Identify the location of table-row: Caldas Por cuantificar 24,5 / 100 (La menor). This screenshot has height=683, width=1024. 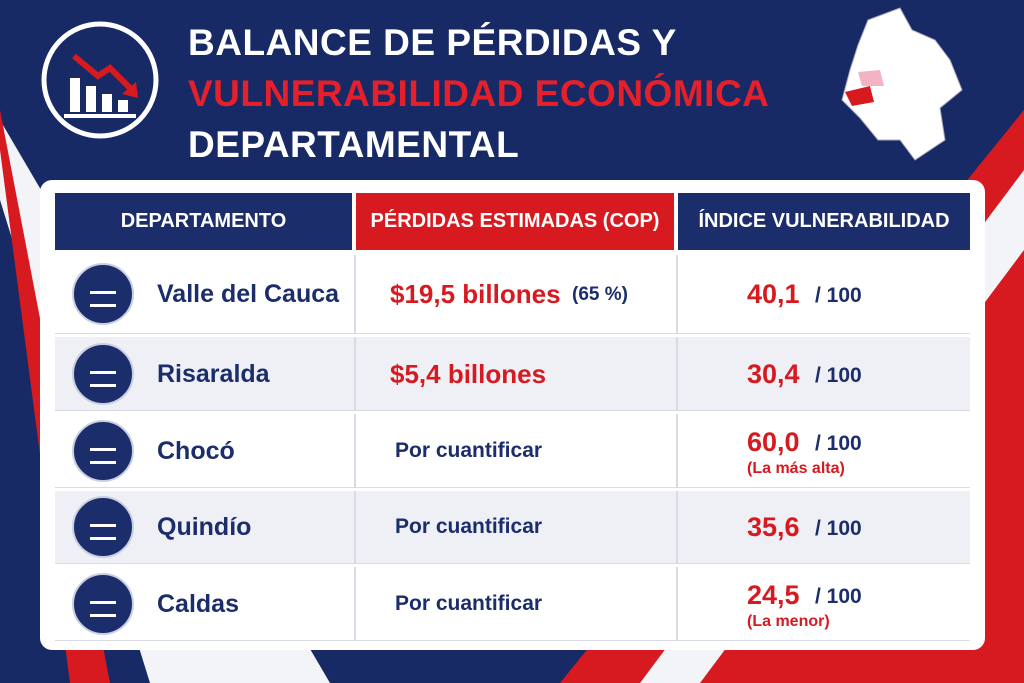
(512, 604).